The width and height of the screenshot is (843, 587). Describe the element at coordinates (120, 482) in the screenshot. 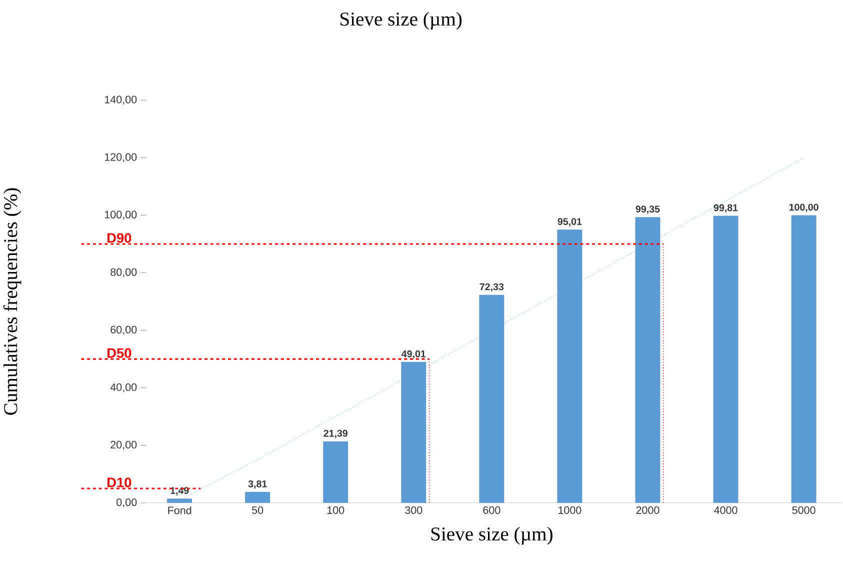

I see `ref-line-label: D10` at that location.